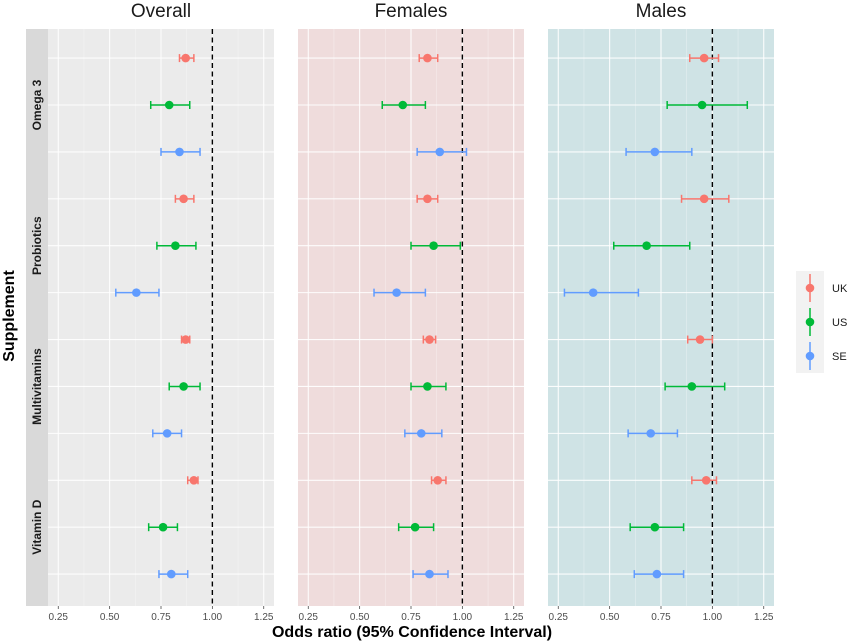 The width and height of the screenshot is (850, 642). I want to click on x-axis-title: Odds ratio (95% Confidence Interval), so click(412, 632).